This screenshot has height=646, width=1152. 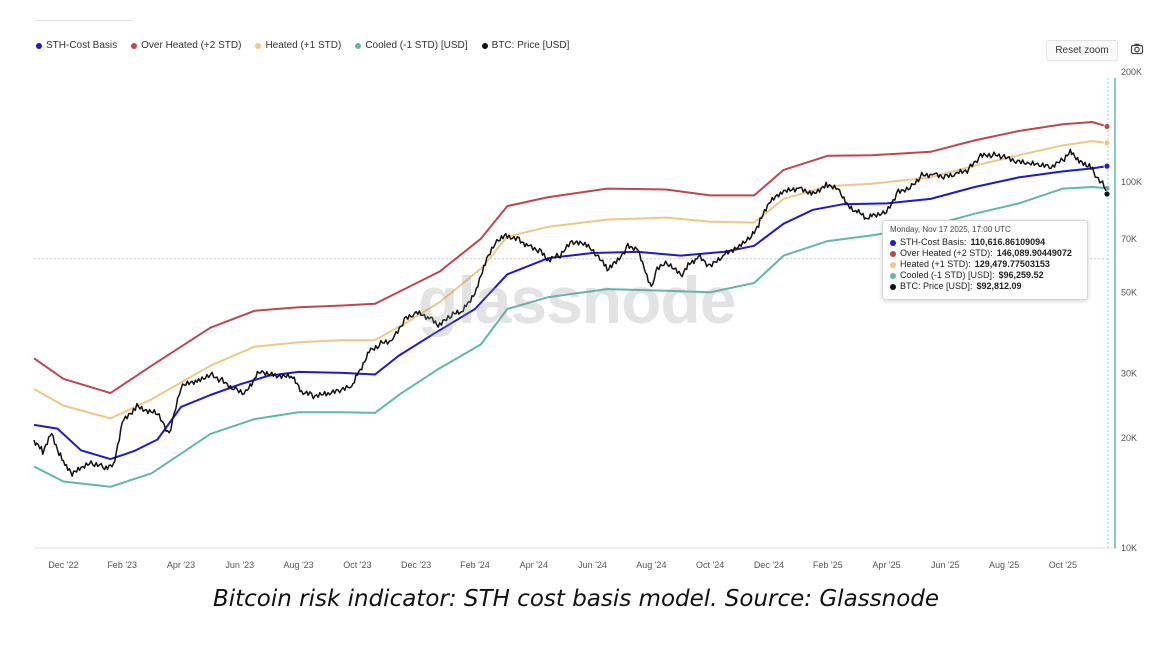 What do you see at coordinates (592, 565) in the screenshot?
I see `x-tick-label: Jun '24` at bounding box center [592, 565].